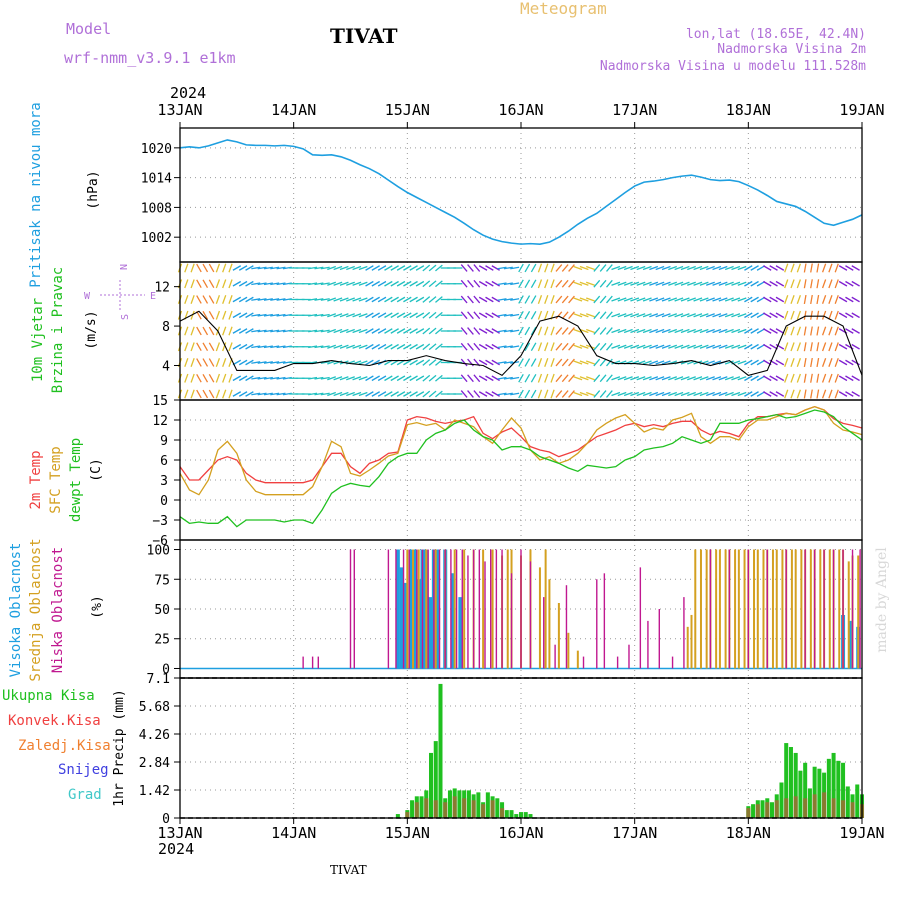 Image resolution: width=900 pixels, height=900 pixels. I want to click on precip-tick-label: 1.42, so click(154, 791).